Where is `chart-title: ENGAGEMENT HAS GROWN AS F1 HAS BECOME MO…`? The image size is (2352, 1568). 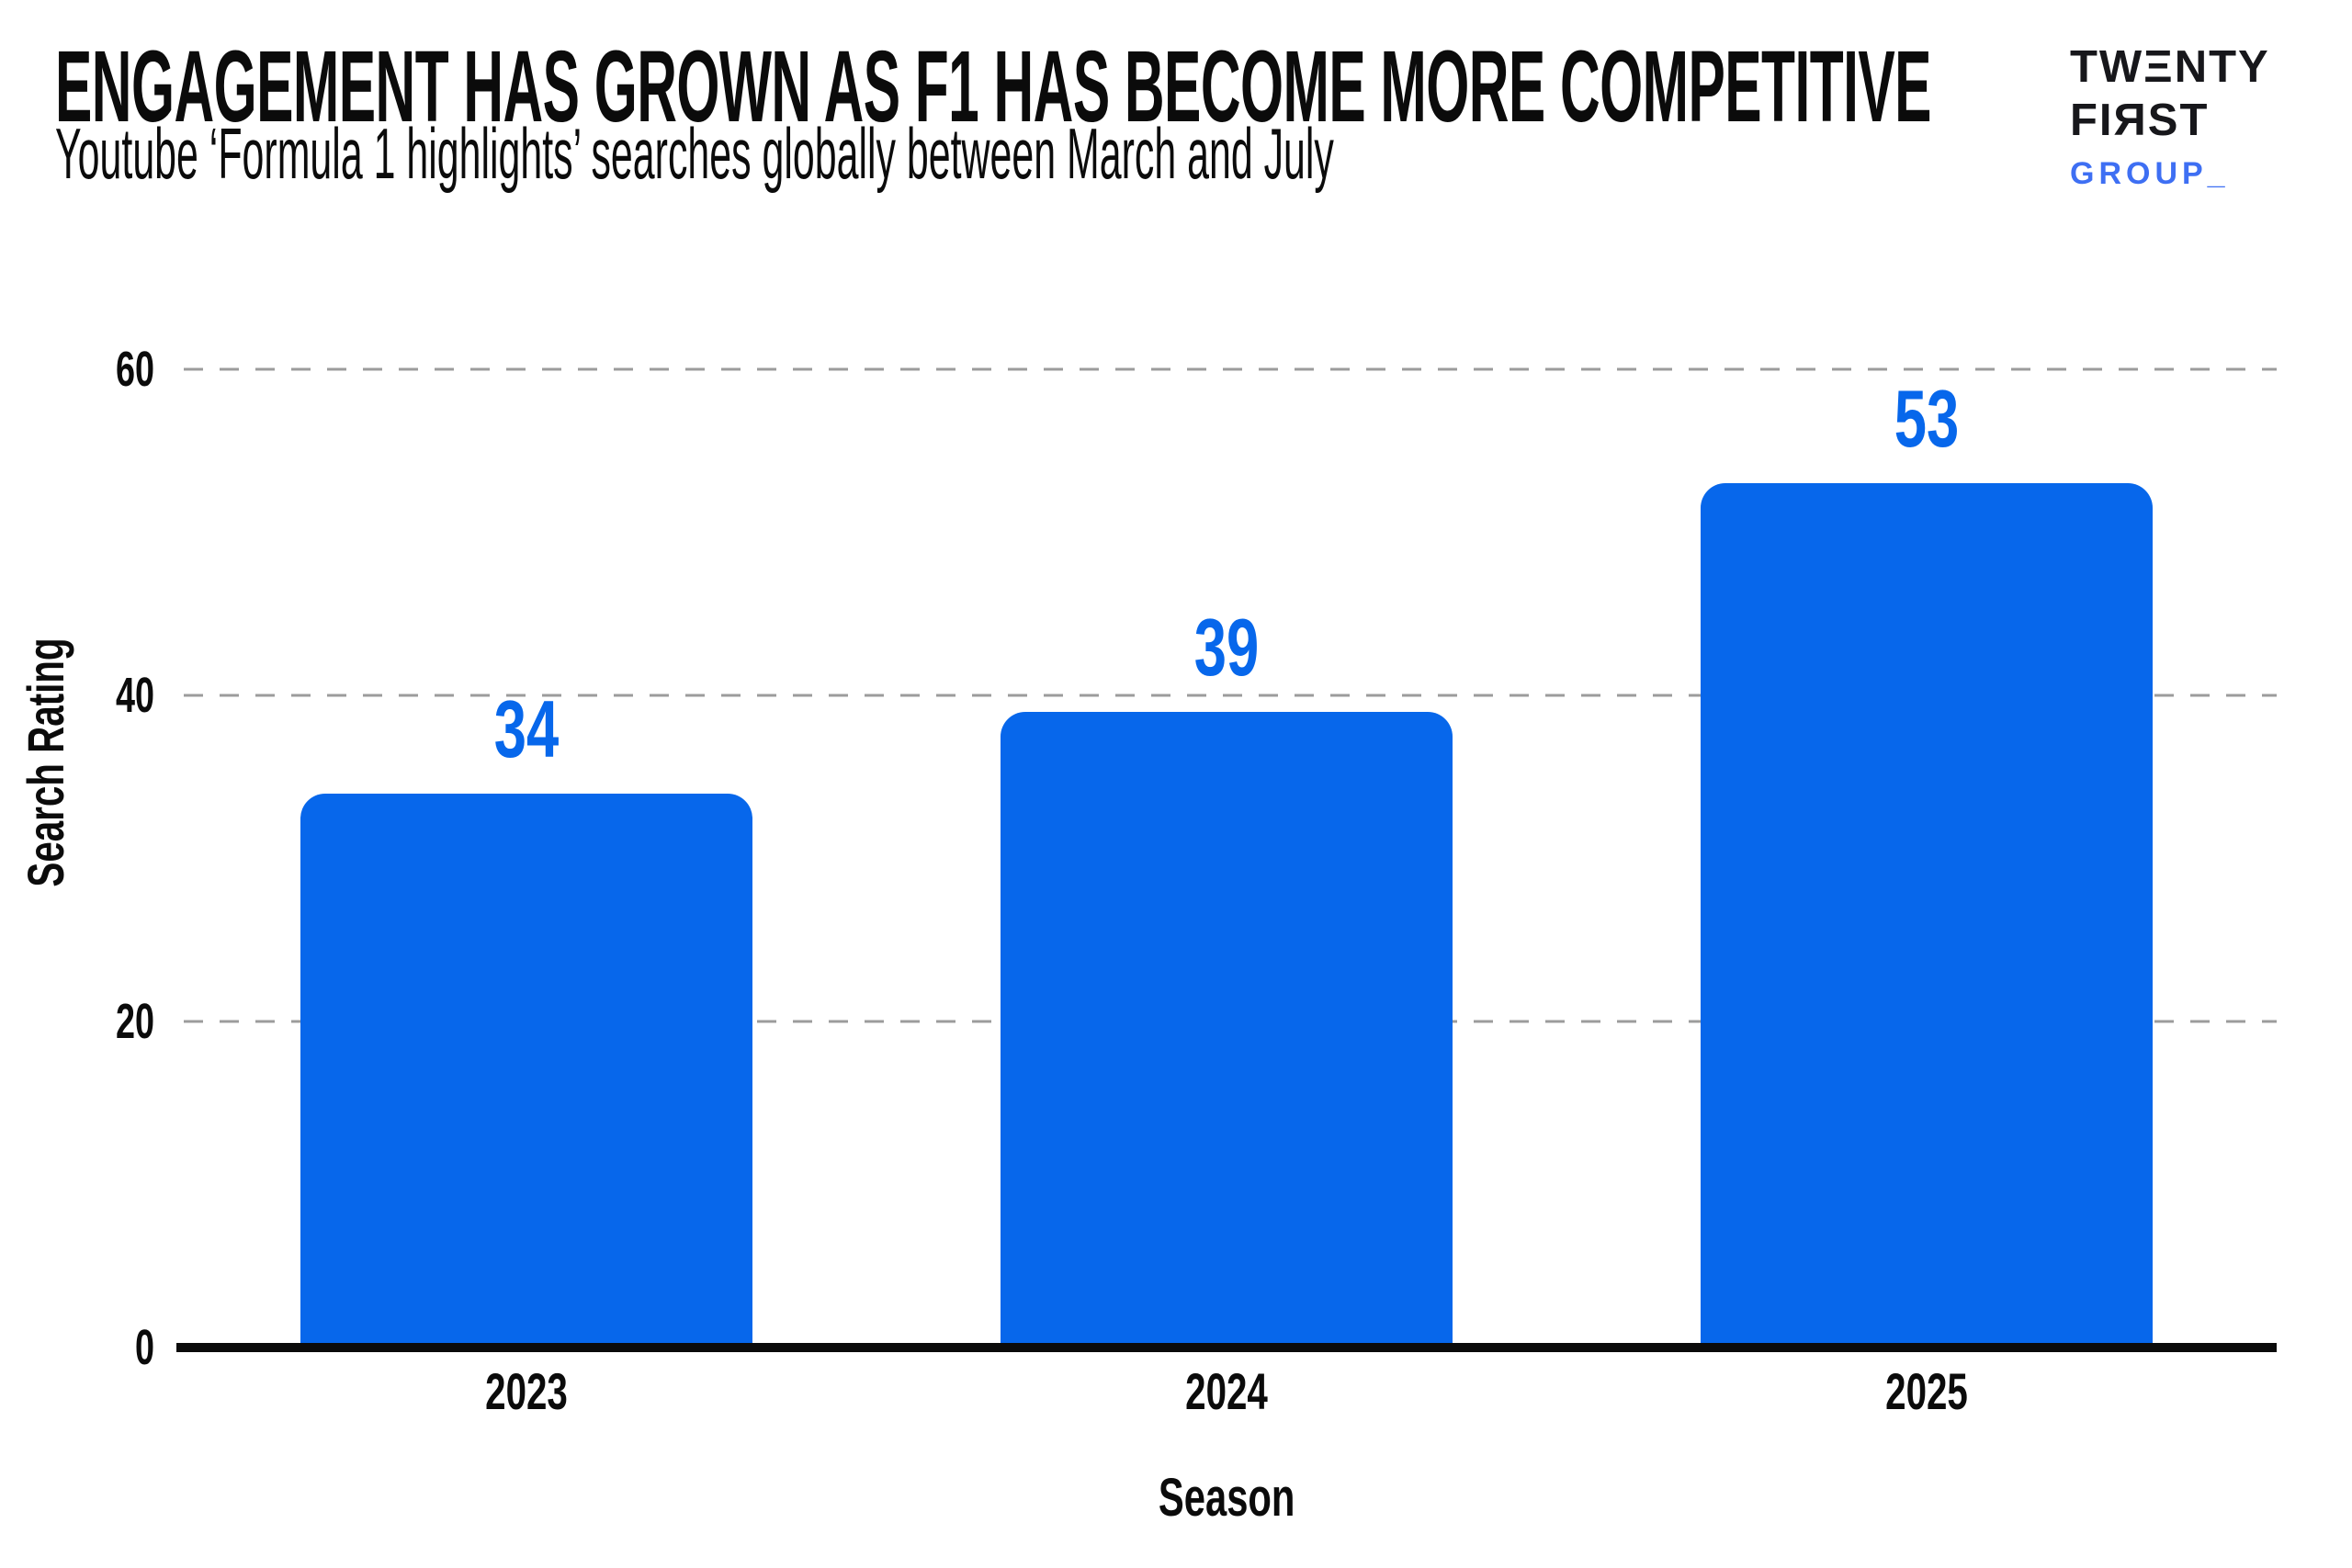
chart-title: ENGAGEMENT HAS GROWN AS F1 HAS BECOME MO… is located at coordinates (994, 86).